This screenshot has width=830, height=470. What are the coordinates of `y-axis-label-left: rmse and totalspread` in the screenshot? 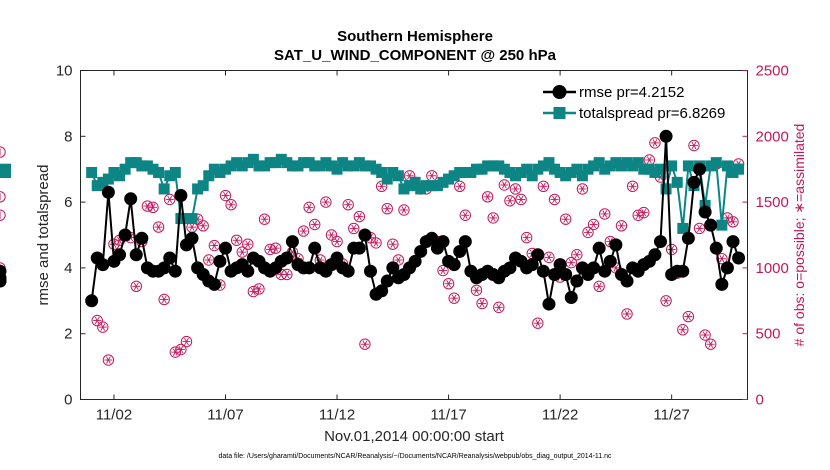 It's located at (43, 235).